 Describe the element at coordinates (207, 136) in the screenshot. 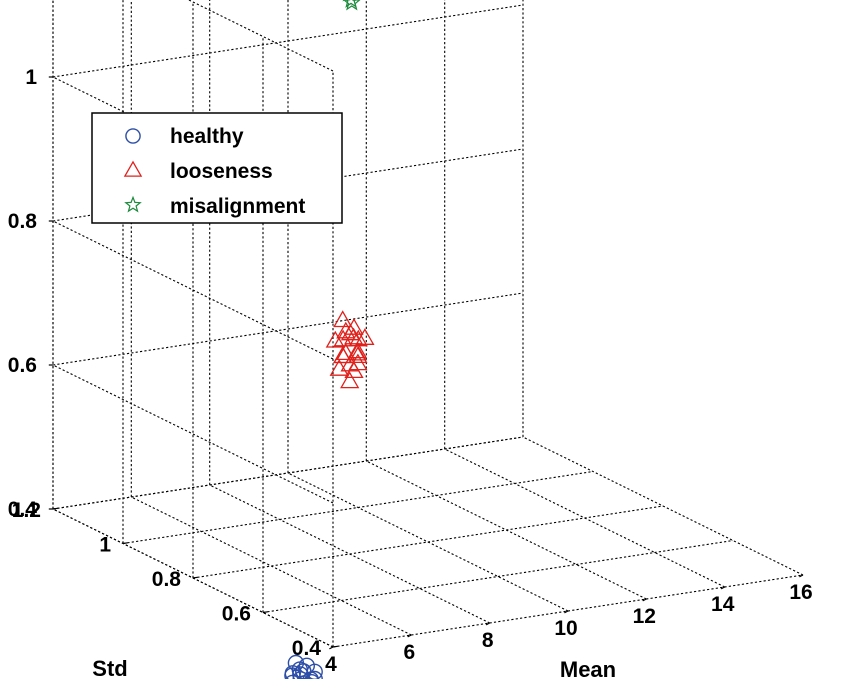

I see `legend-entry-healthy: healthy` at that location.